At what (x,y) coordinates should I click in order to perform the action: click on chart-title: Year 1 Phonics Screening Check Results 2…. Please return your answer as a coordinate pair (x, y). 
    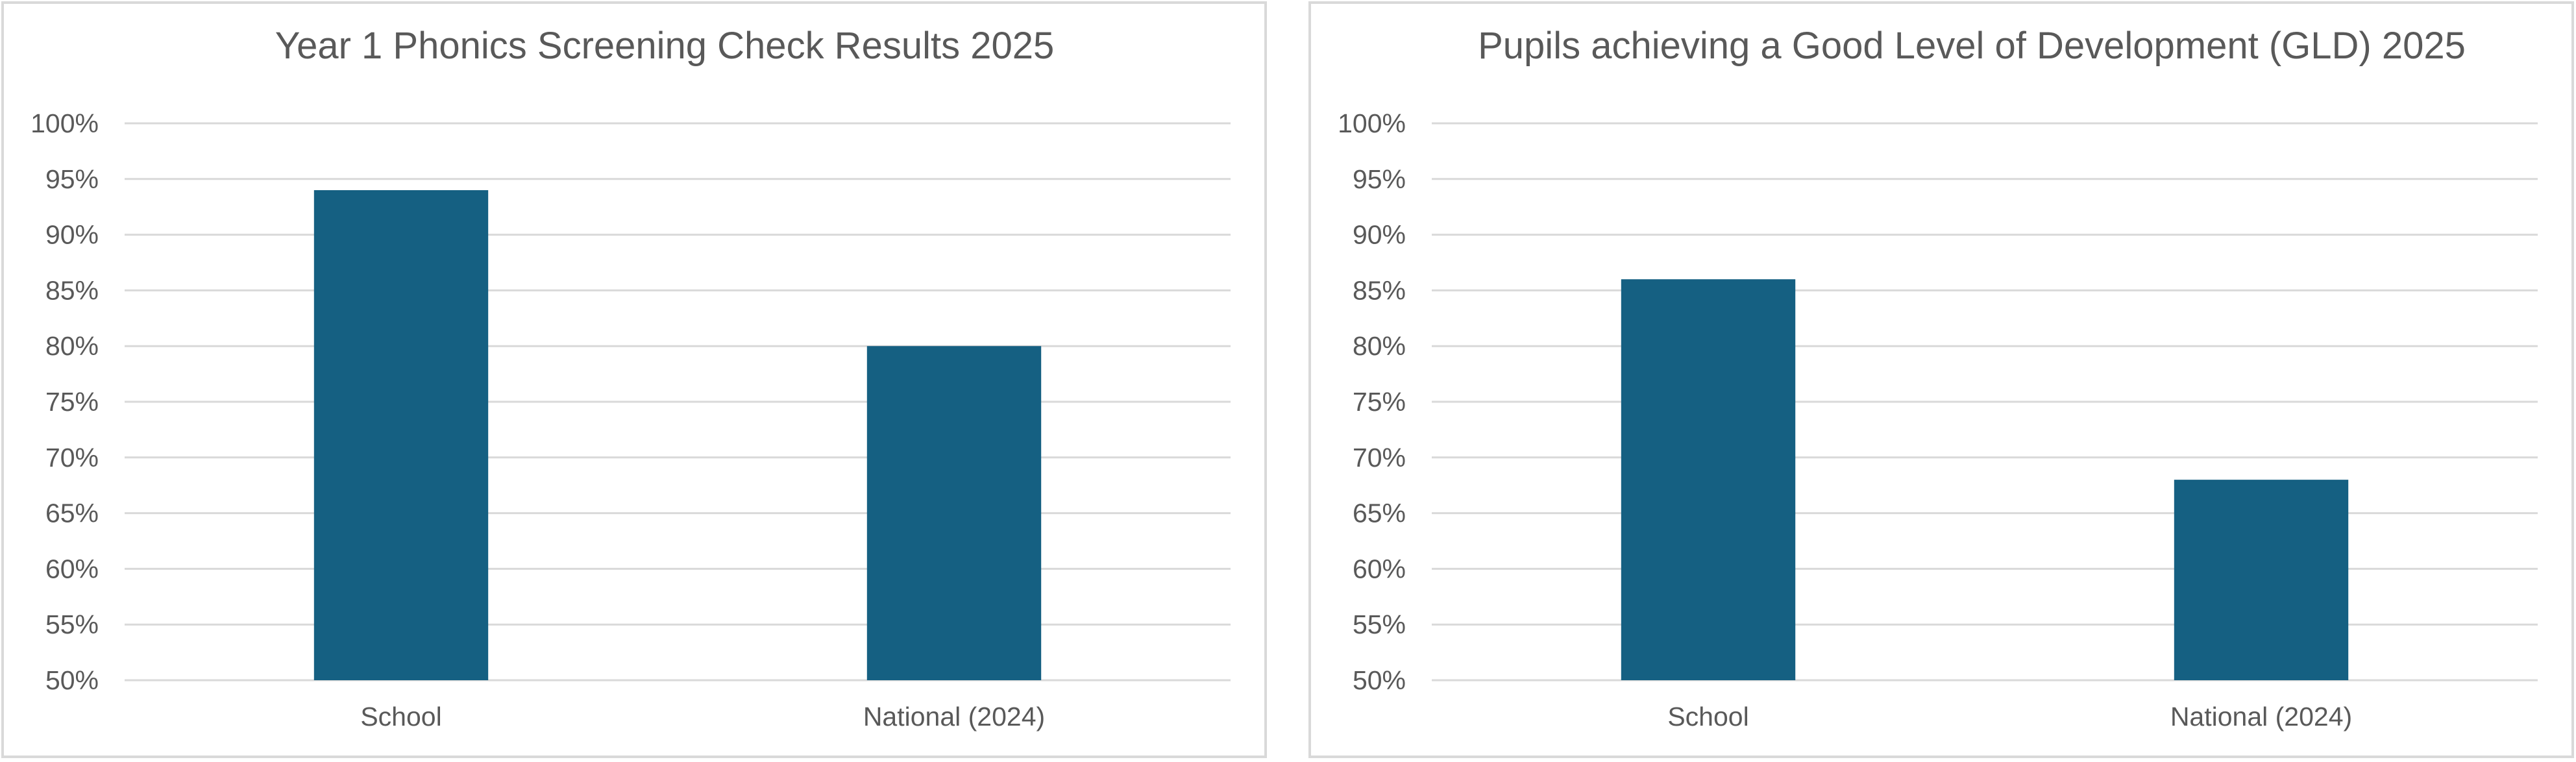
    Looking at the image, I should click on (664, 46).